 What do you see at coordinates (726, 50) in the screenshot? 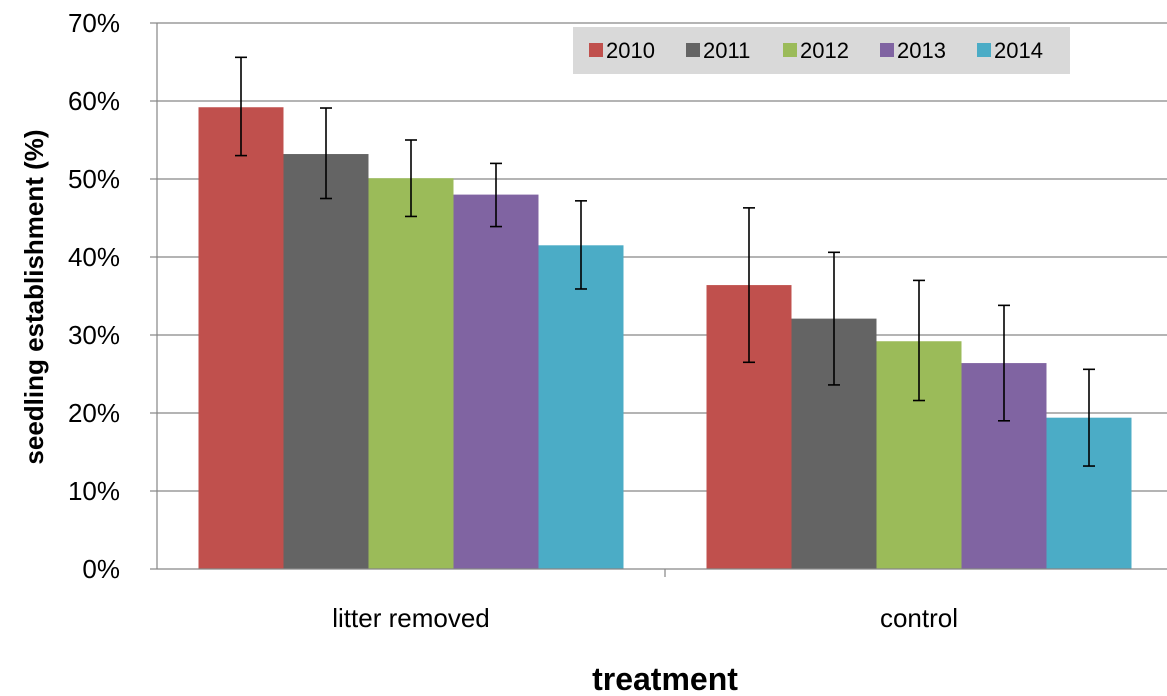
I see `legend-label: 2011` at bounding box center [726, 50].